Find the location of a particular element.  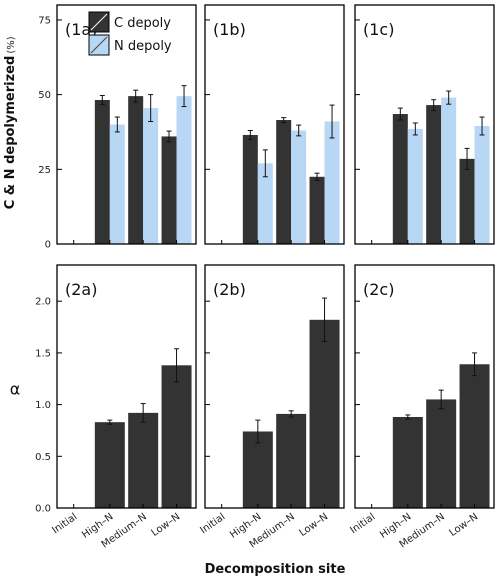

y-axis-title: C & N depolymerized is located at coordinates (10, 133).